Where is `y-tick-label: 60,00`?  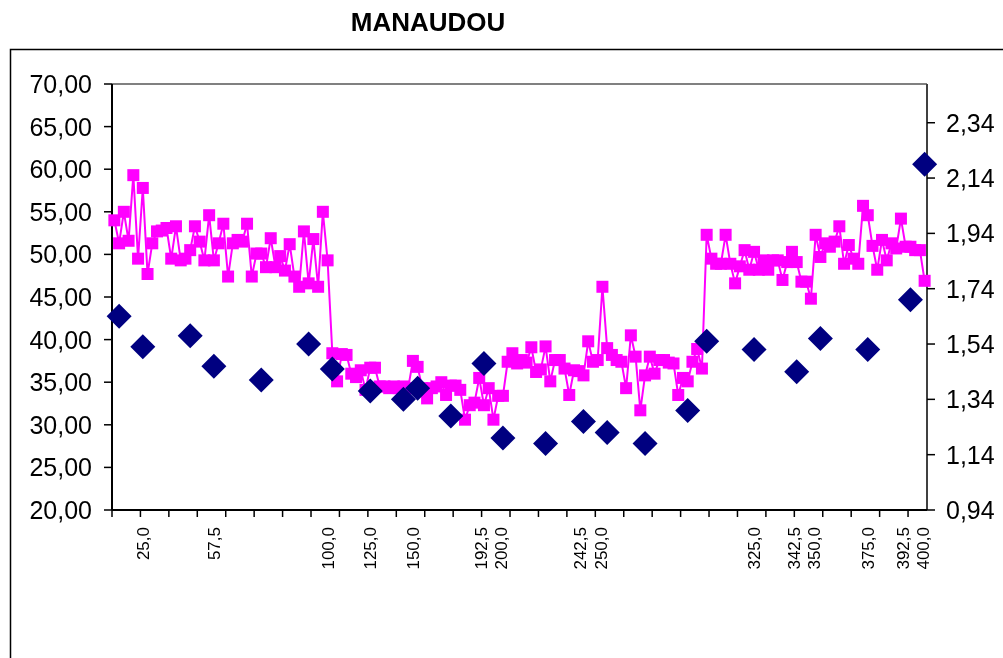 y-tick-label: 60,00 is located at coordinates (60, 169).